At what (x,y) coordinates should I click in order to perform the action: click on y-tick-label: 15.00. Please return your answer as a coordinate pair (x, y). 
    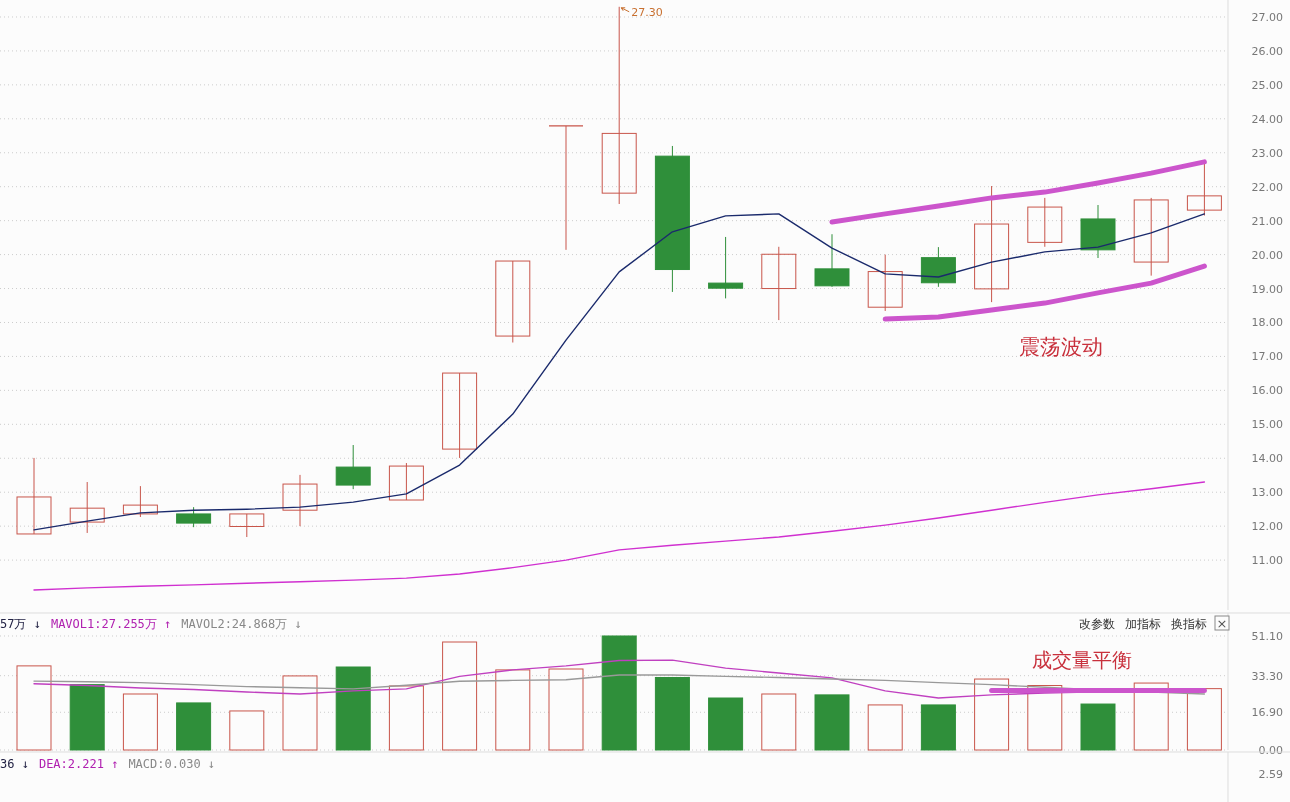
    Looking at the image, I should click on (1267, 425).